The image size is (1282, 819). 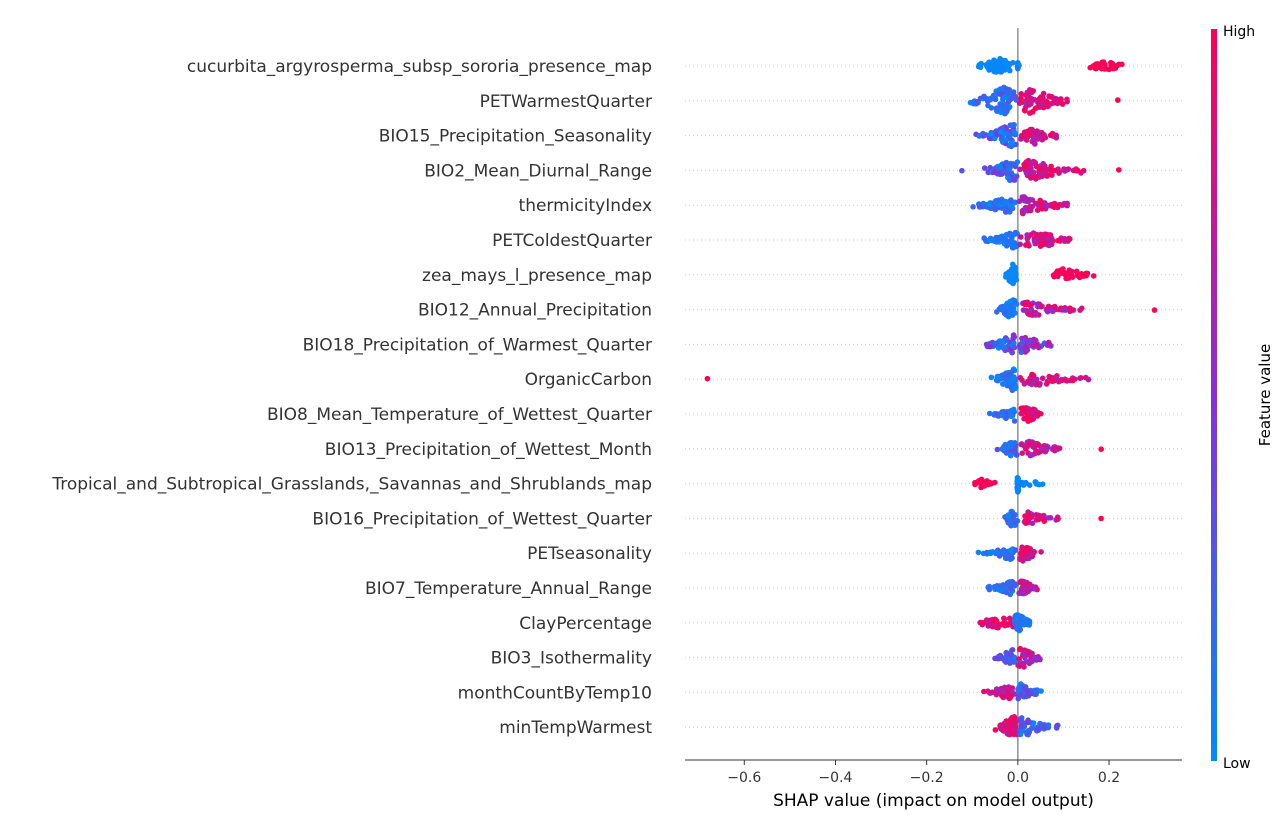 What do you see at coordinates (835, 778) in the screenshot?
I see `x-tick-label: −0.4` at bounding box center [835, 778].